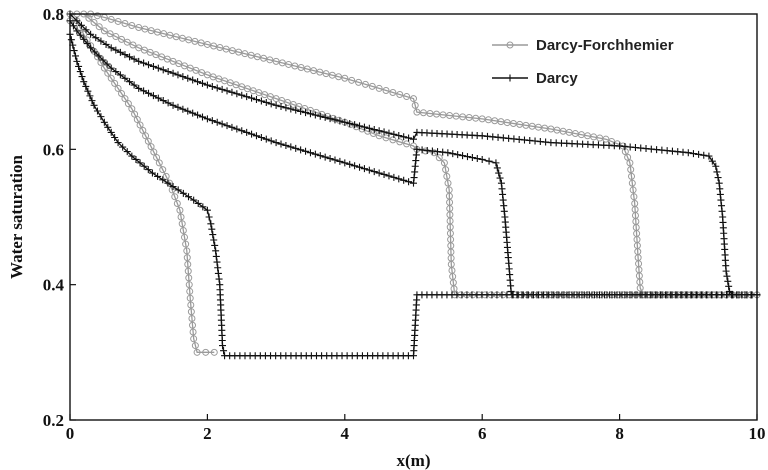 This screenshot has height=470, width=768. What do you see at coordinates (510, 78) in the screenshot?
I see `legend-swatch-marker` at bounding box center [510, 78].